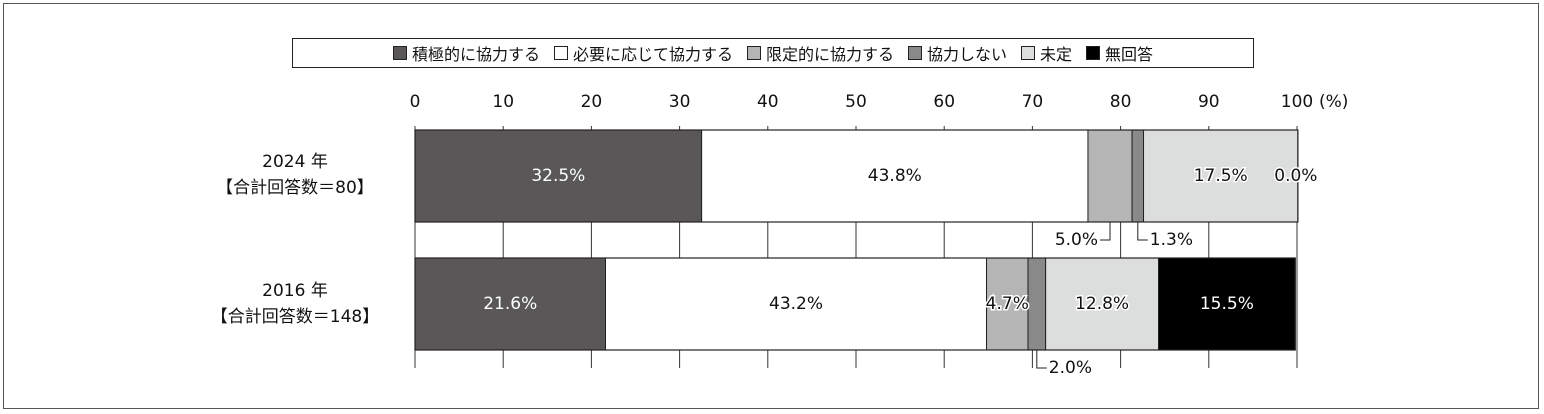 This screenshot has width=1544, height=414. Describe the element at coordinates (944, 102) in the screenshot. I see `tick-label-60: 60` at that location.